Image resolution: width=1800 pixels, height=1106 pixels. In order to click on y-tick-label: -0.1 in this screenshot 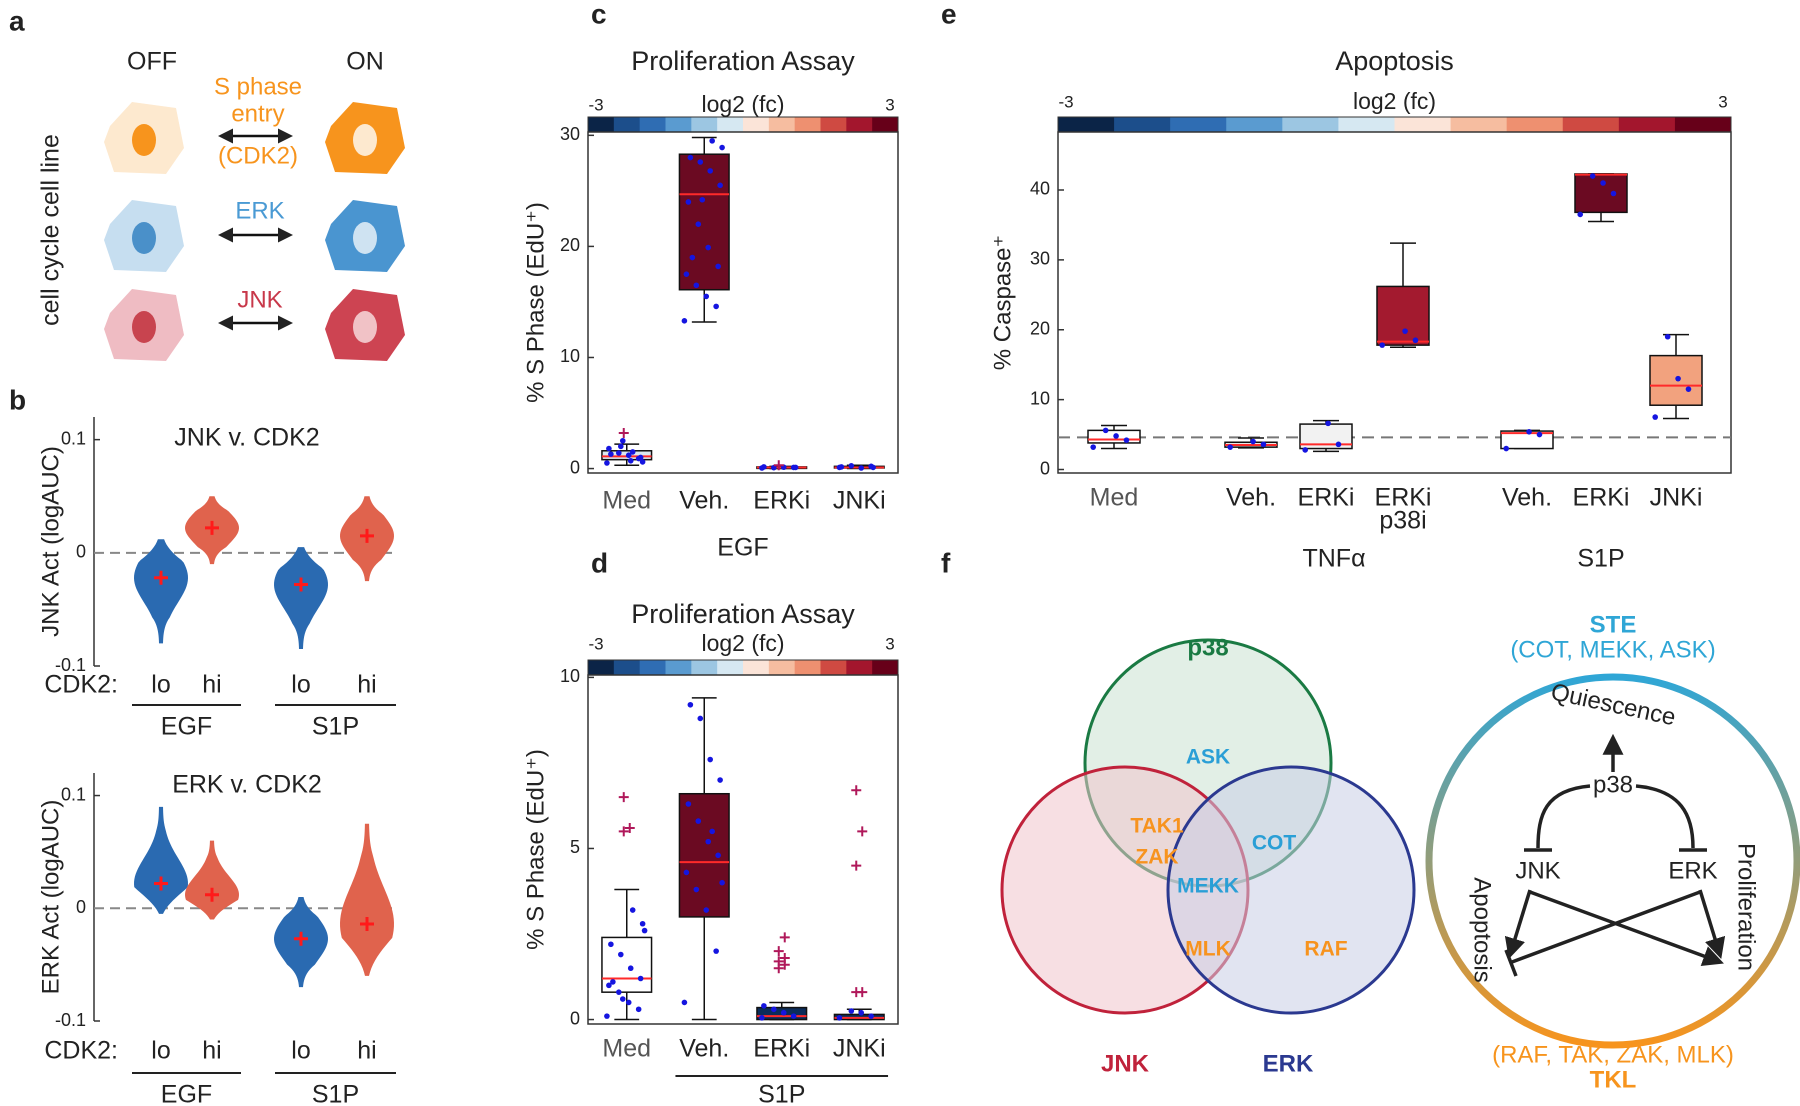, I will do `click(70, 1020)`.